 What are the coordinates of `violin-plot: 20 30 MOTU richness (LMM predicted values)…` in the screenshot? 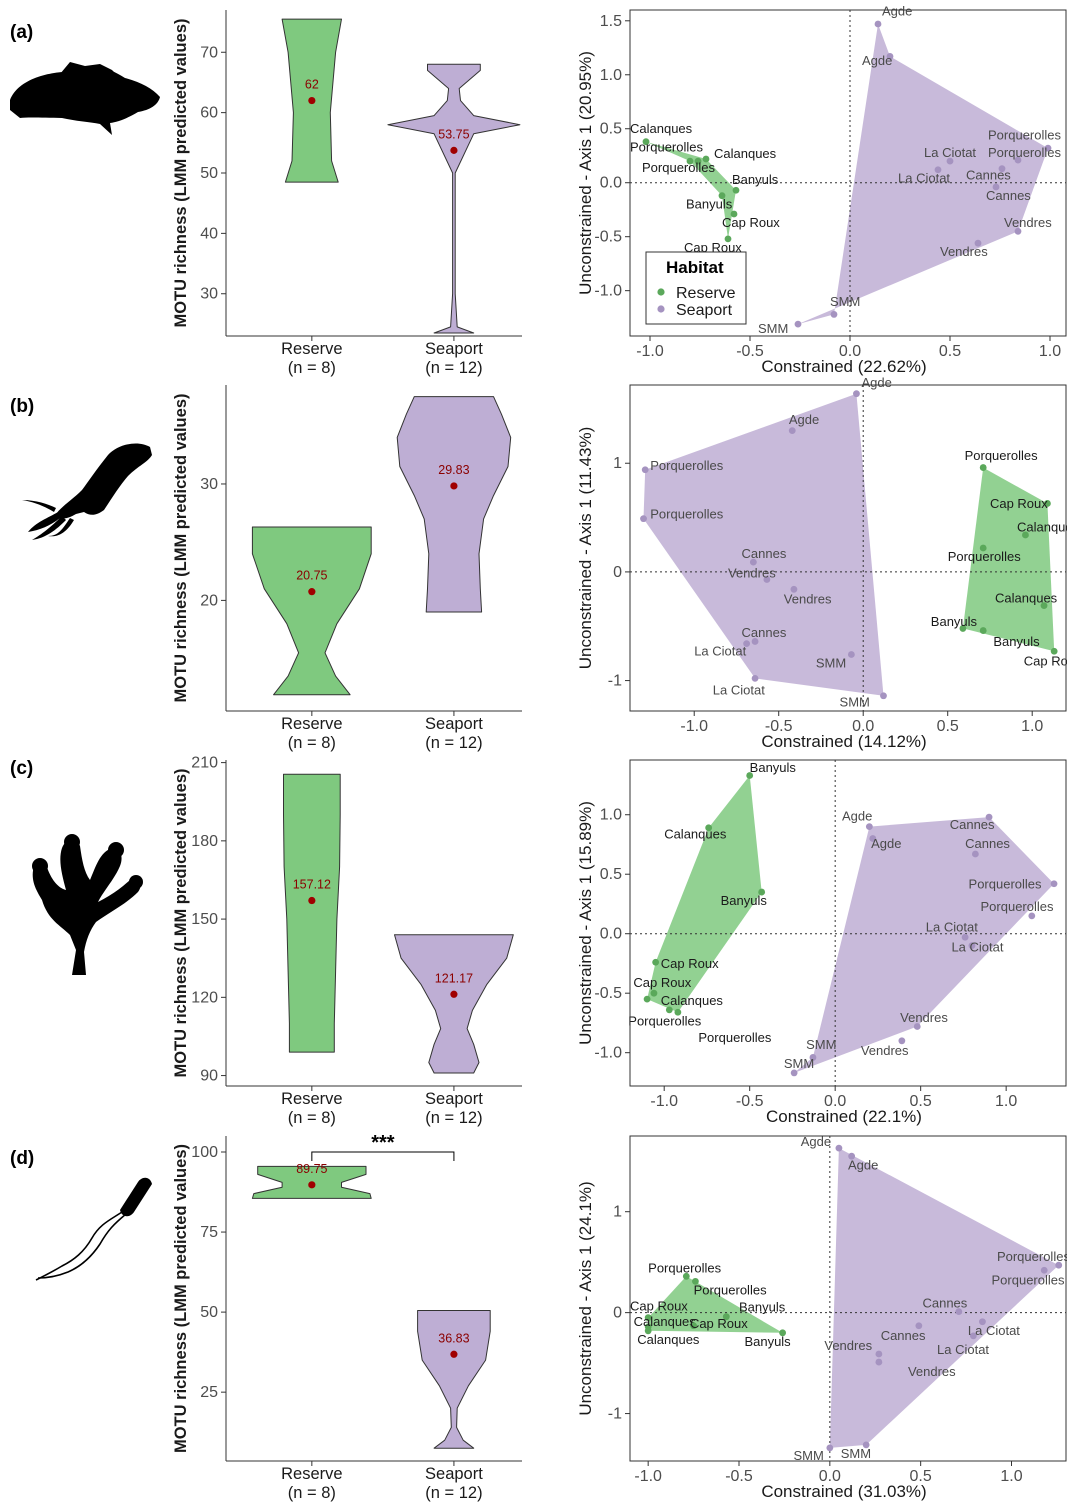 It's located at (347, 568).